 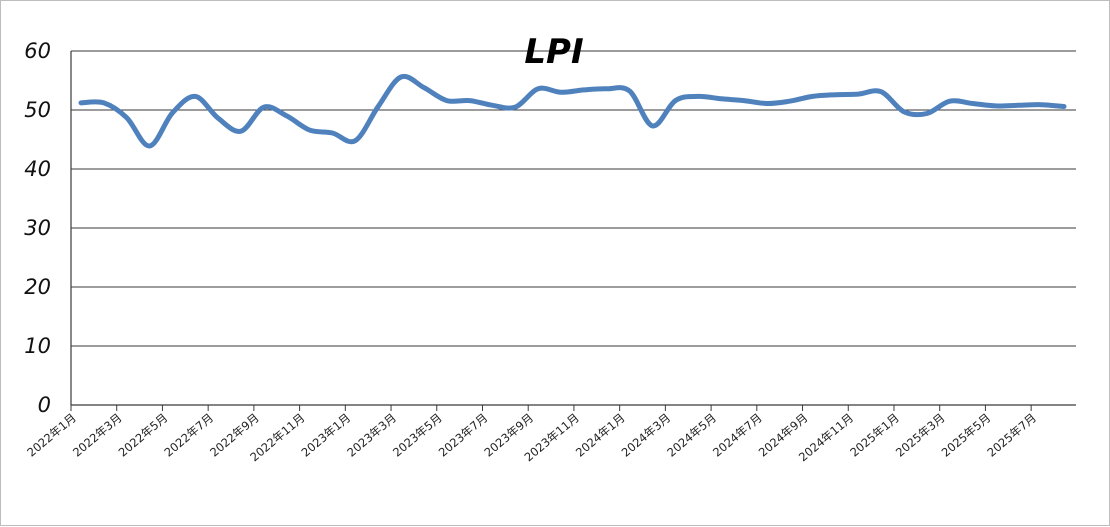 What do you see at coordinates (551, 408) in the screenshot?
I see `x-axis-ticks` at bounding box center [551, 408].